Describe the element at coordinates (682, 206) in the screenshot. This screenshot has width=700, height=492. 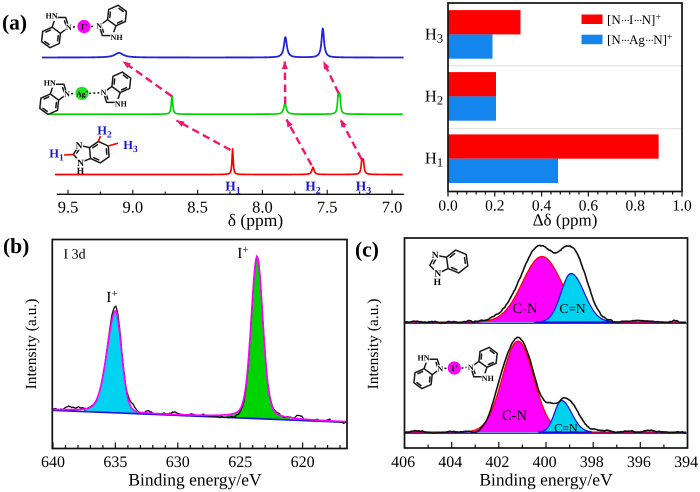
I see `svg-text: 1.0` at that location.